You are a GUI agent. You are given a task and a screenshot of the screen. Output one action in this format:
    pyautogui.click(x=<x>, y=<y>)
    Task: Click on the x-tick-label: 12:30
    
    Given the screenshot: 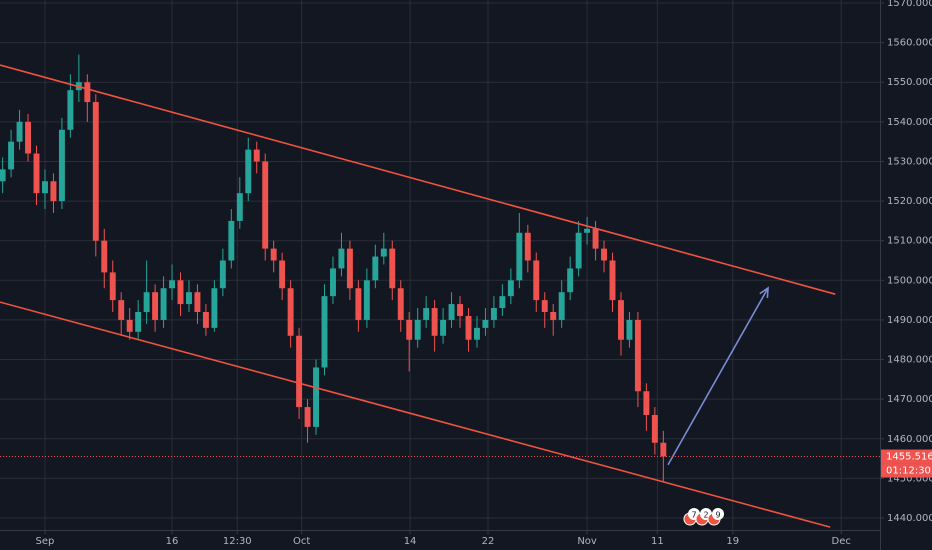 What is the action you would take?
    pyautogui.click(x=237, y=541)
    